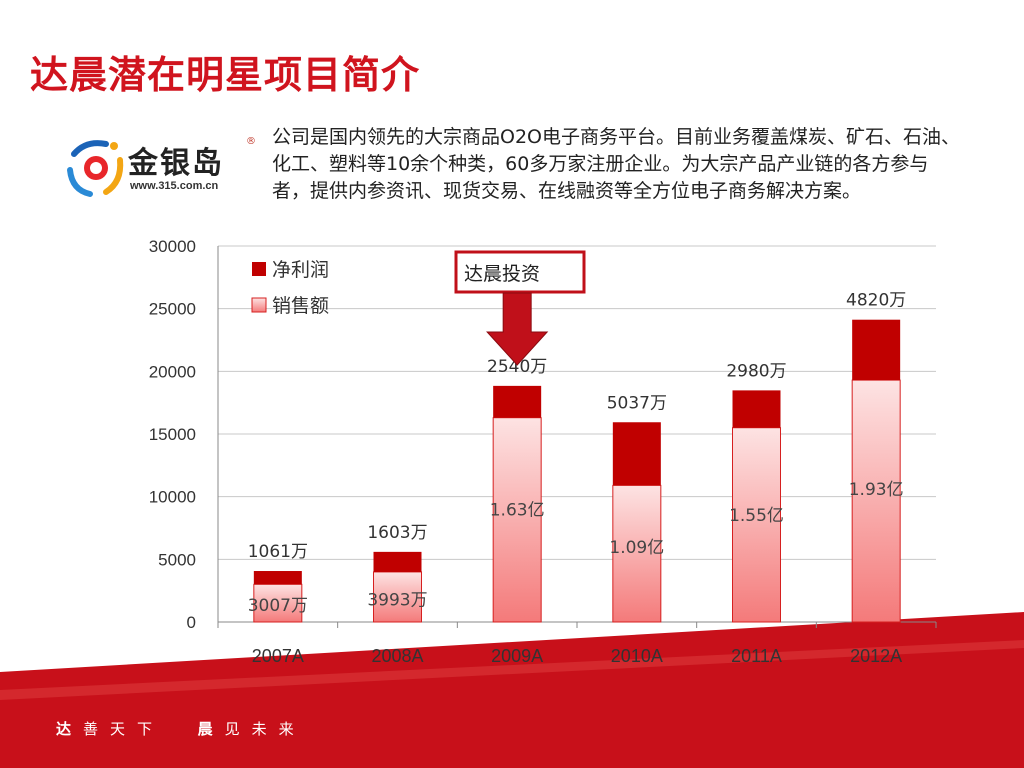 This screenshot has height=768, width=1024. Describe the element at coordinates (512, 670) in the screenshot. I see `footer-stripe` at that location.